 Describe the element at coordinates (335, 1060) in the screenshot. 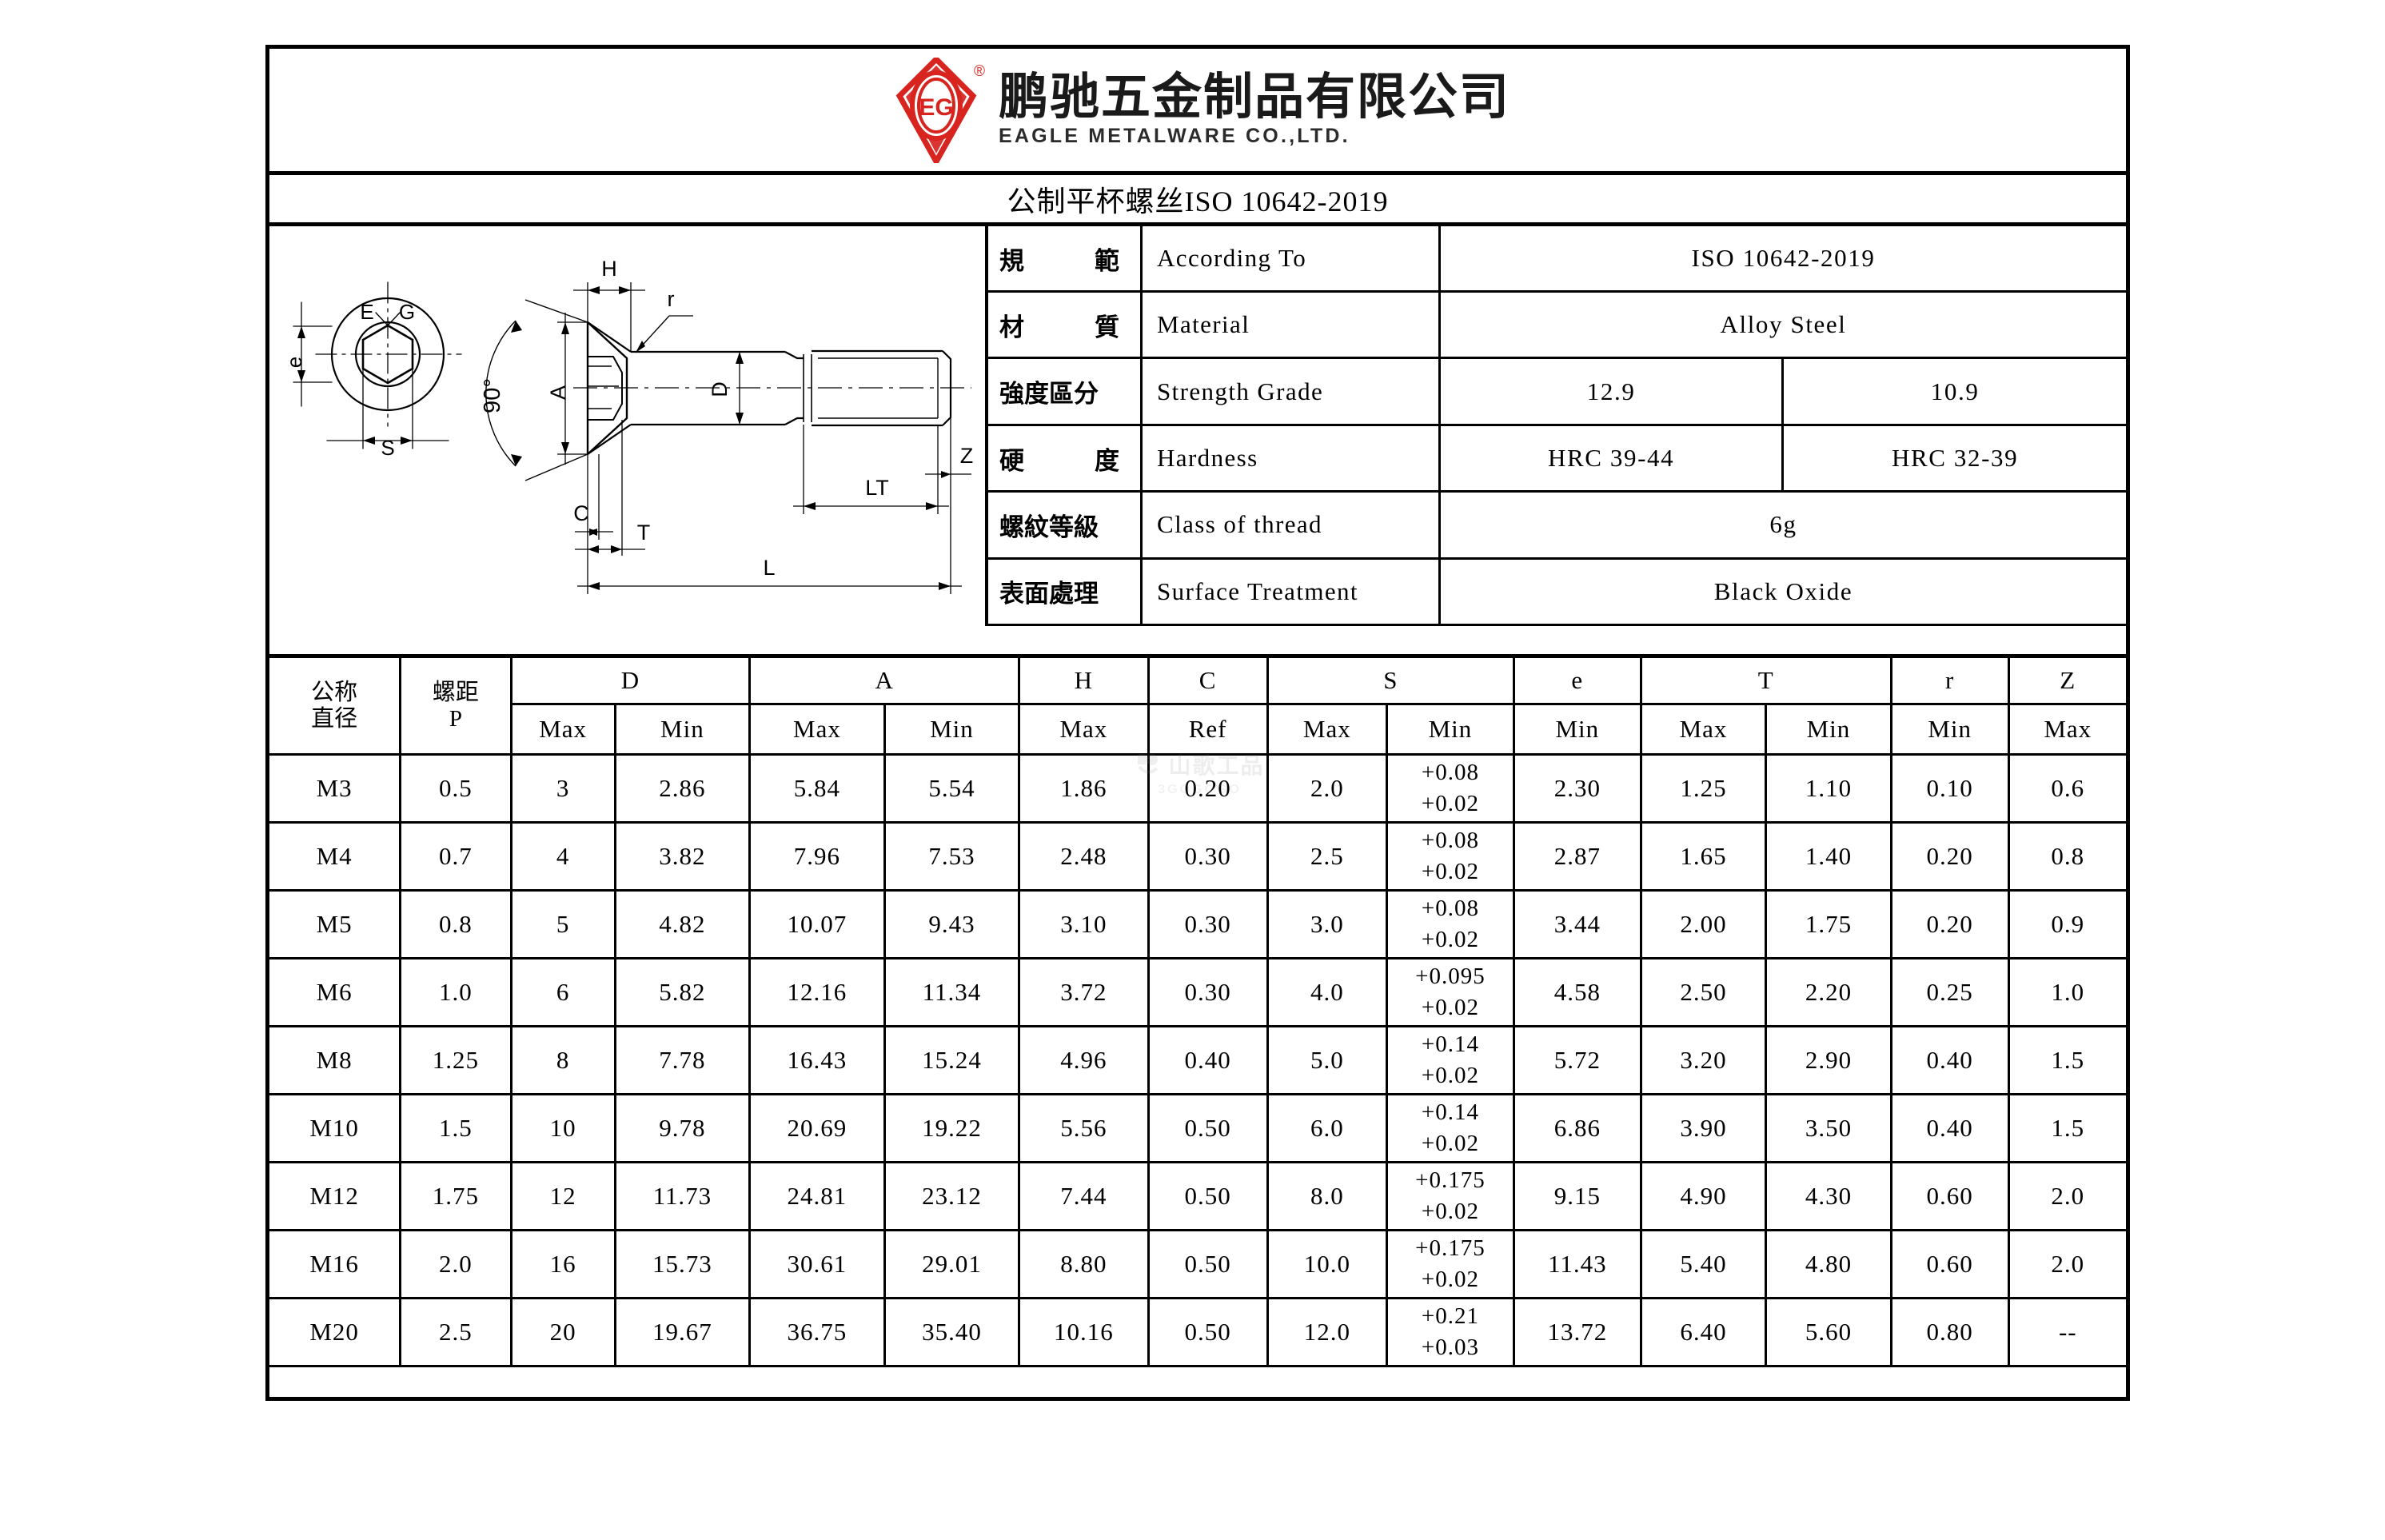

I see `cell-size: M8` at that location.